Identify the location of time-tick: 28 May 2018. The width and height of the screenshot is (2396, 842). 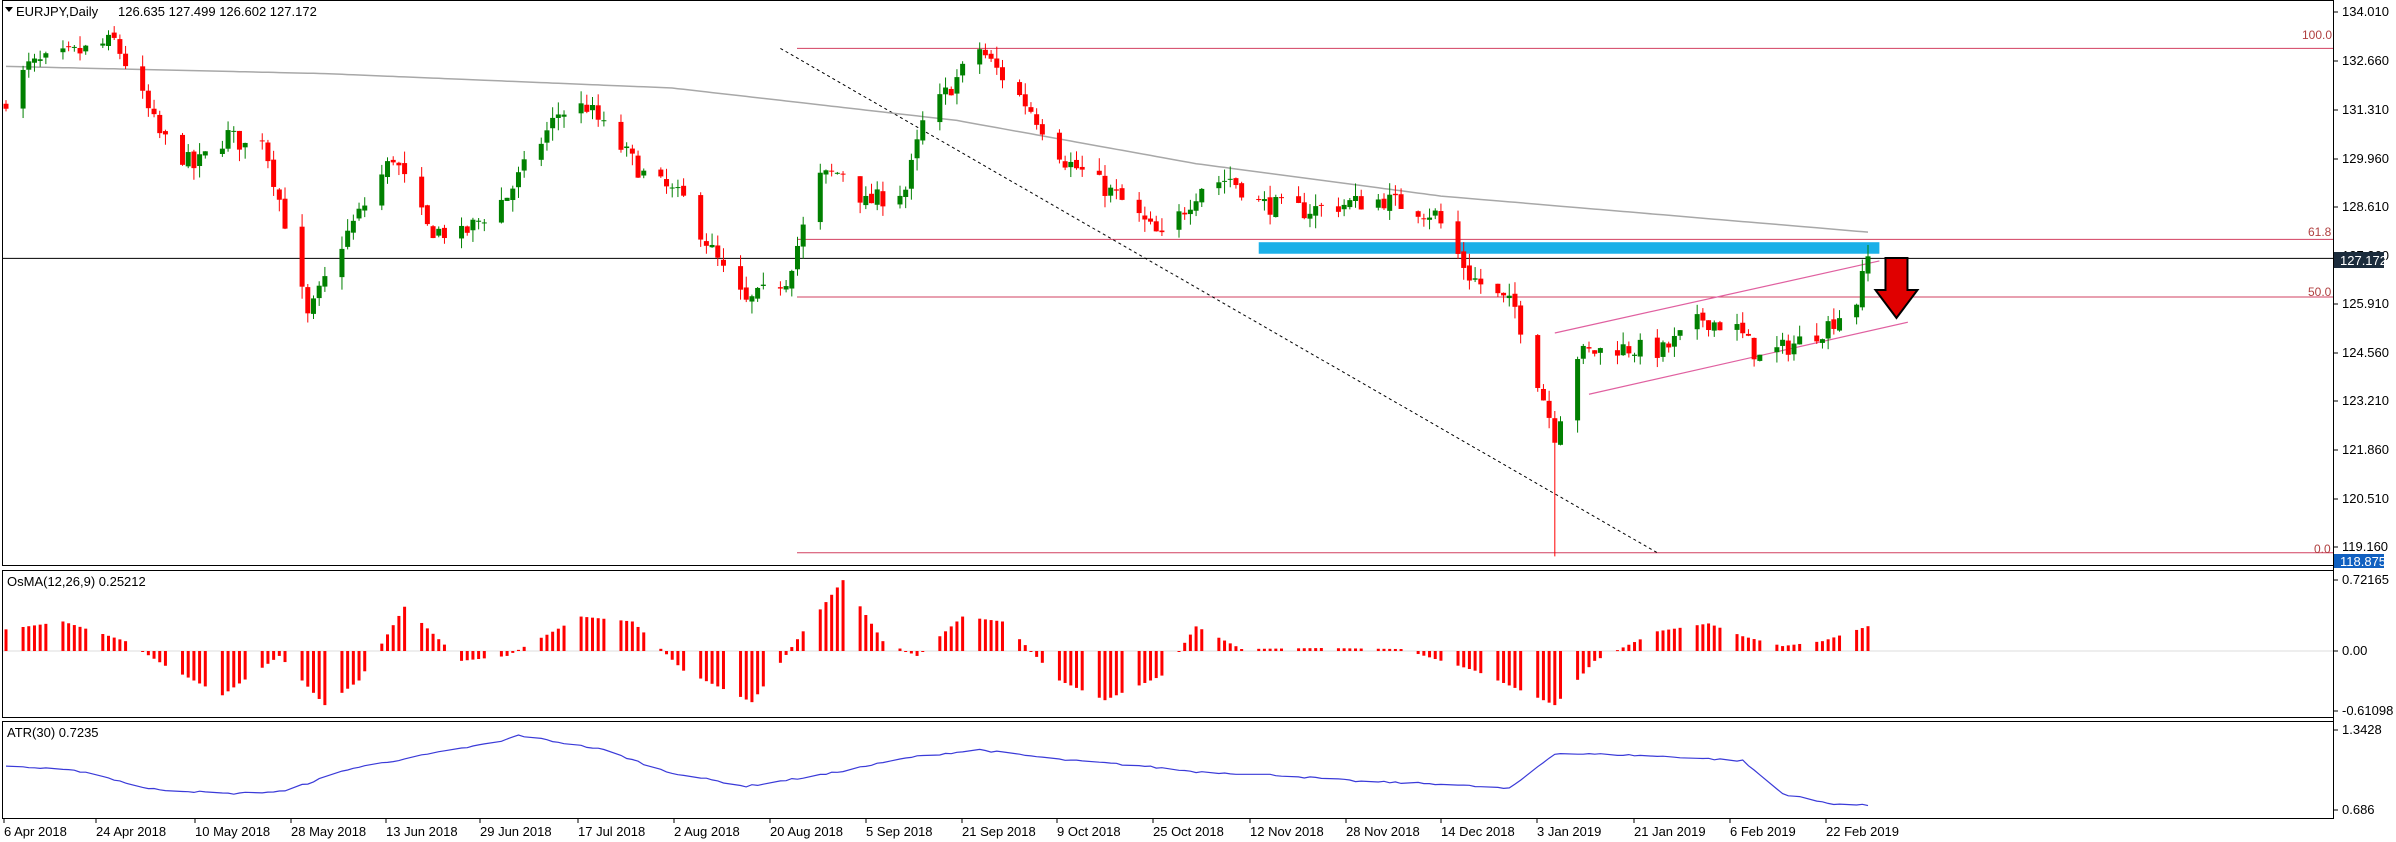
(328, 829).